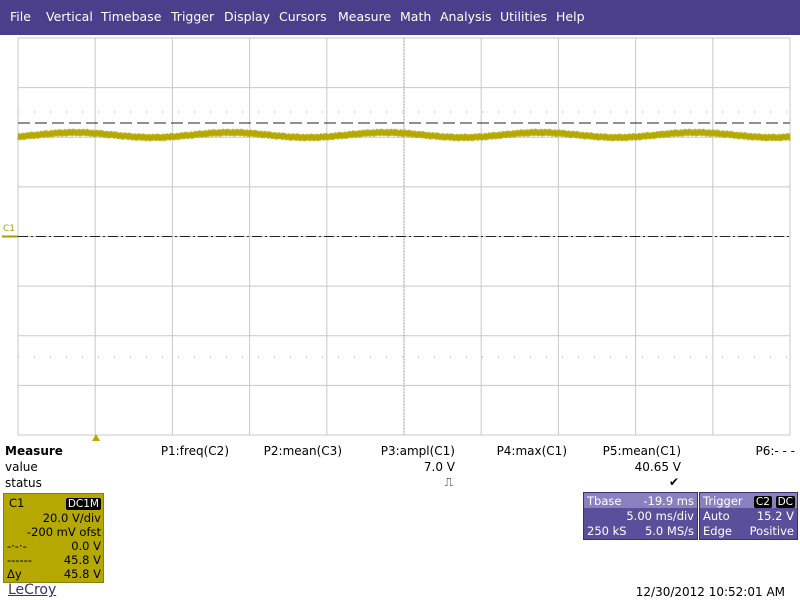 The width and height of the screenshot is (800, 600). What do you see at coordinates (748, 516) in the screenshot?
I see `trigger-box: Trigger C2 DC Auto 15.2 V Edge Positive` at bounding box center [748, 516].